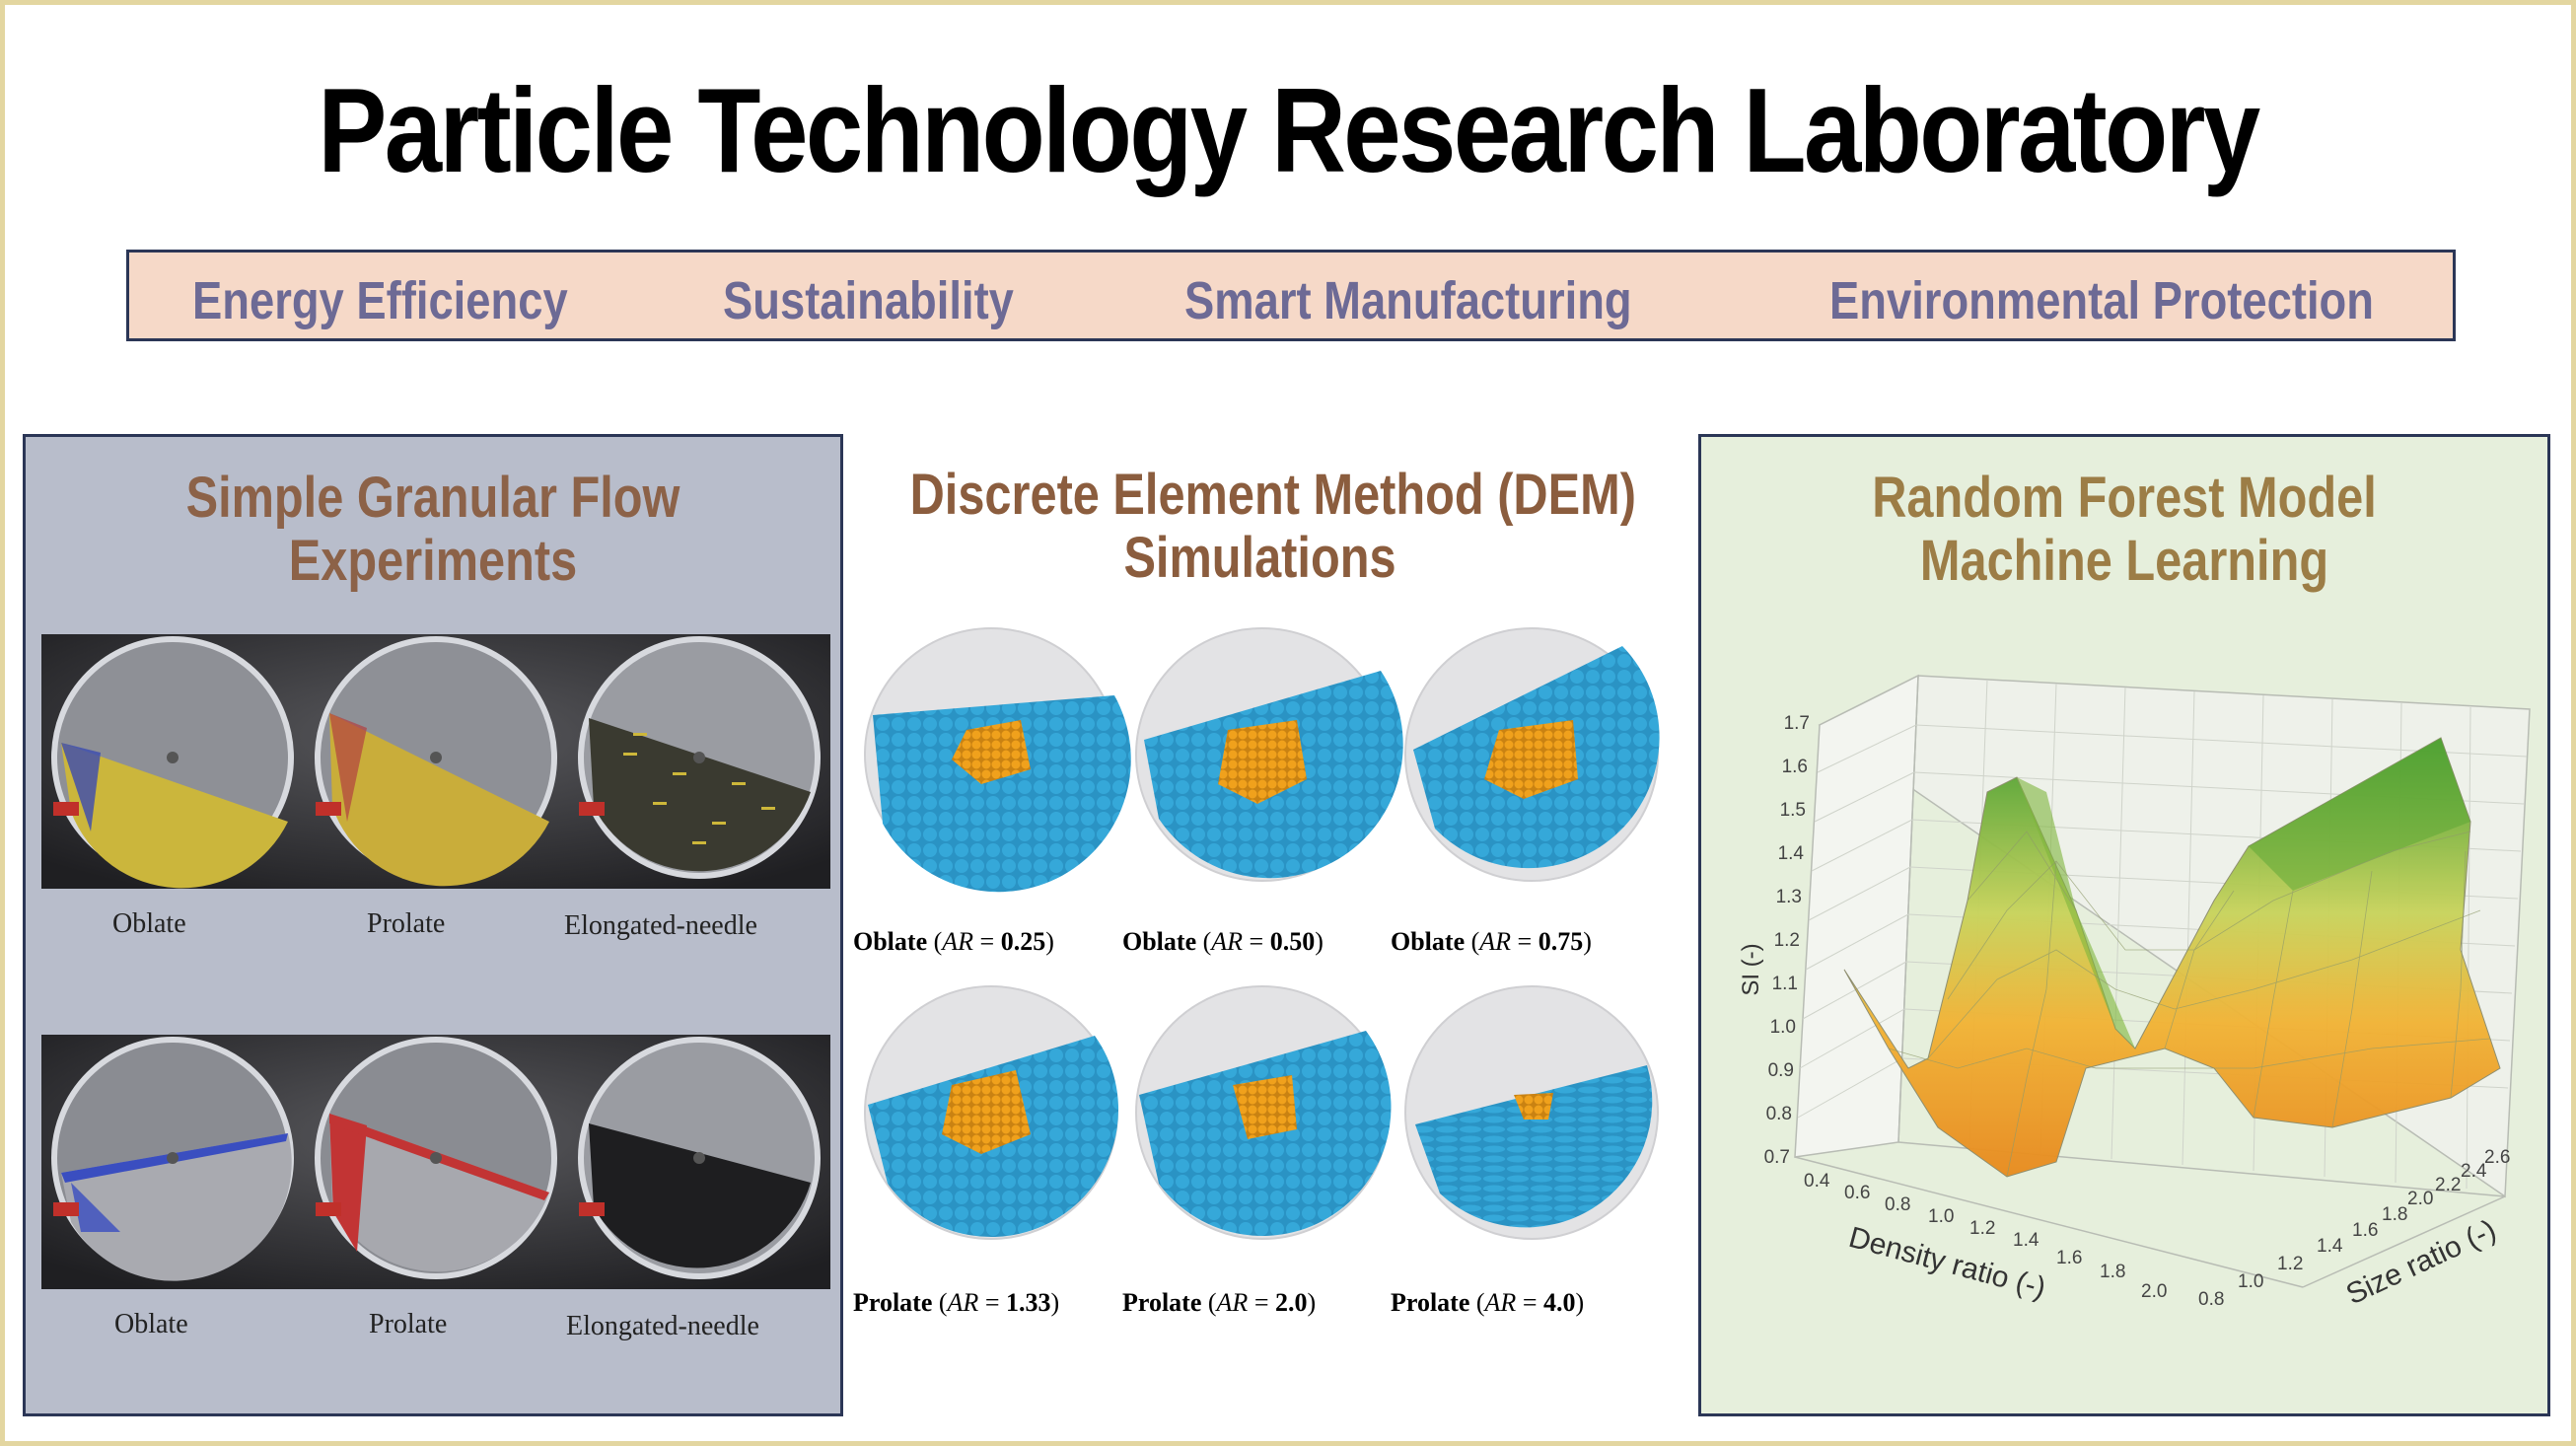 The width and height of the screenshot is (2576, 1446). I want to click on experiments-title: Simple Granular Flow Experiments, so click(433, 530).